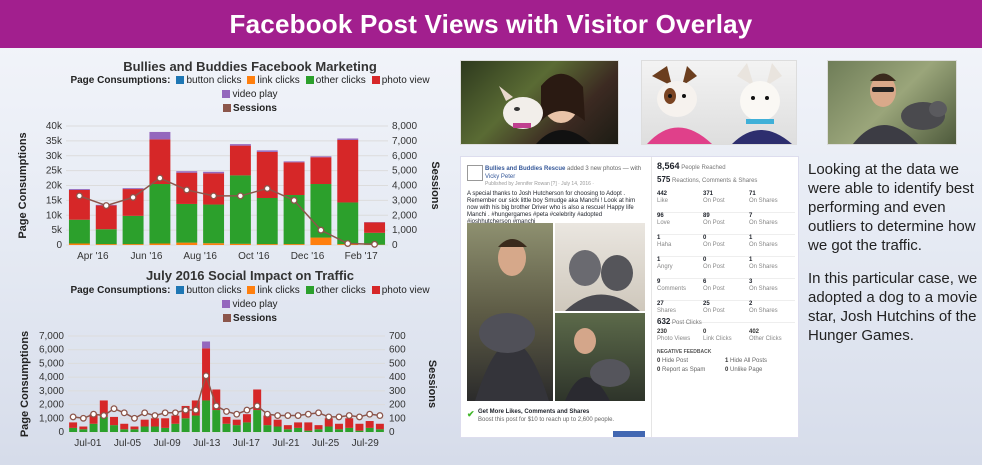 This screenshot has height=465, width=982. What do you see at coordinates (51, 418) in the screenshot?
I see `y-tick-label: 1,000` at bounding box center [51, 418].